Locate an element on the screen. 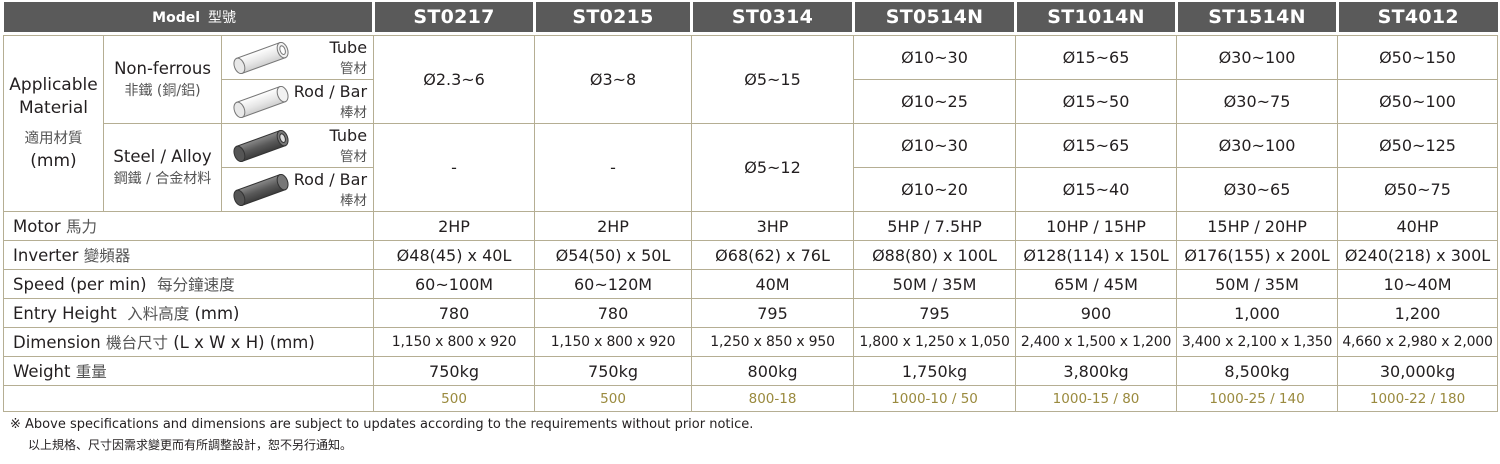 The image size is (1500, 464). model-name: ST1514N is located at coordinates (1258, 17).